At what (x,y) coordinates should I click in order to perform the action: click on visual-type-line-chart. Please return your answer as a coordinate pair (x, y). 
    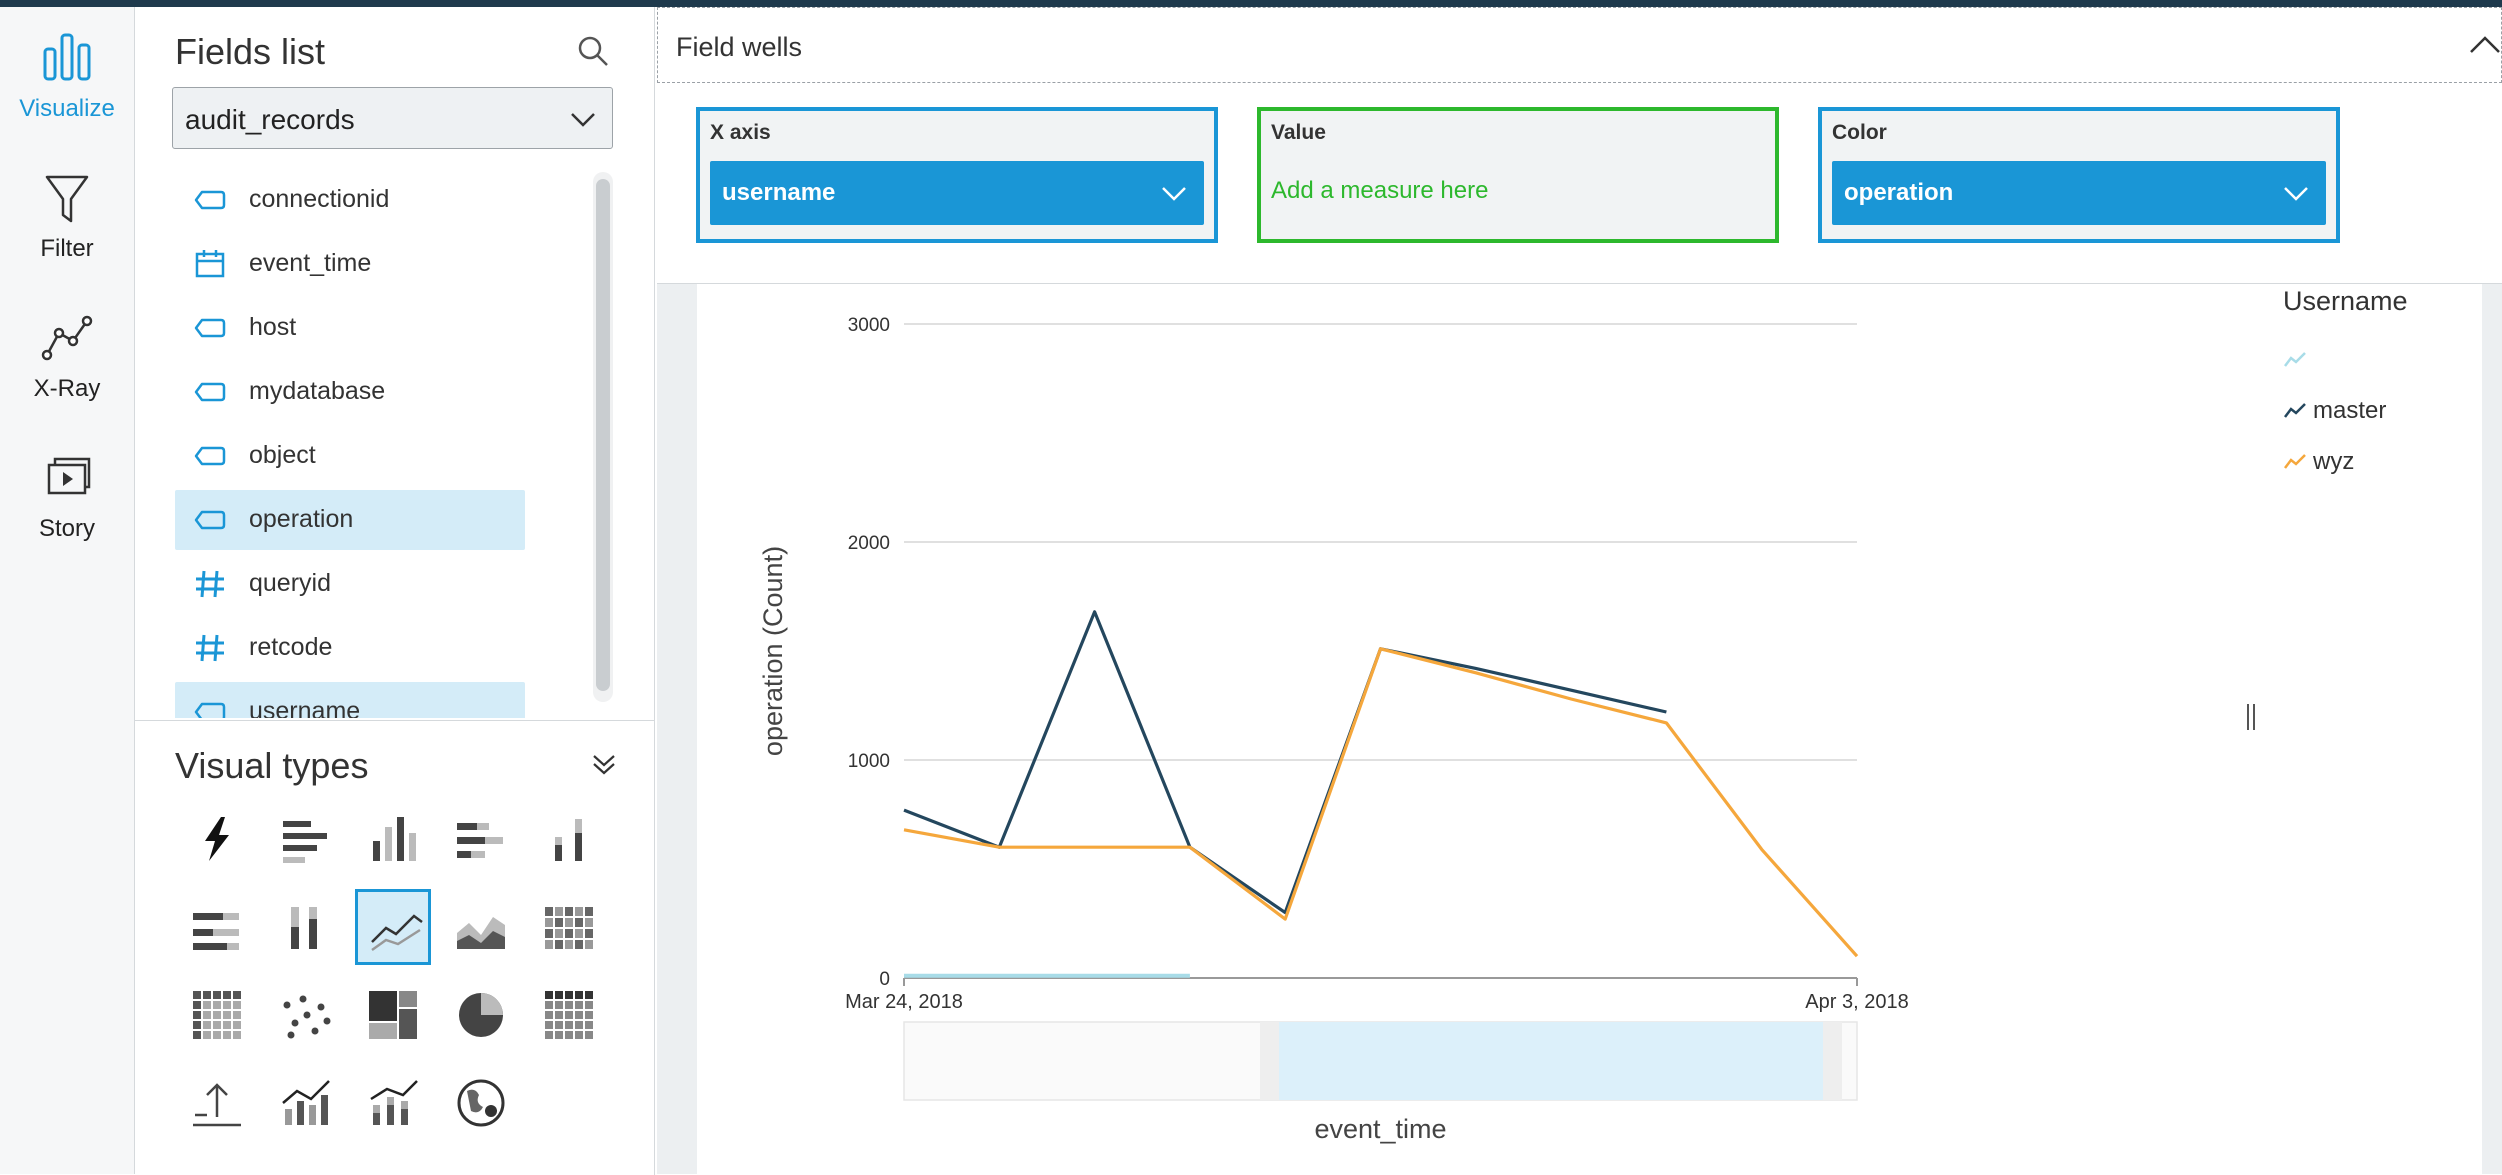
    Looking at the image, I should click on (393, 927).